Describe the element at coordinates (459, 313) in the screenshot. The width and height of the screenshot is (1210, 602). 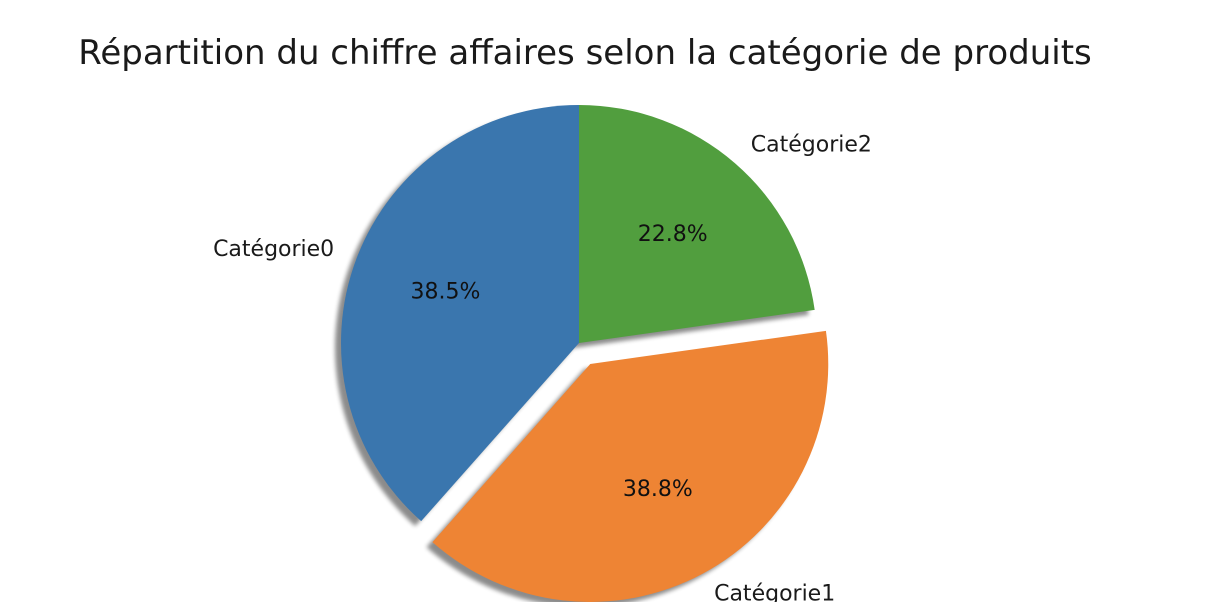
I see `pie-slice-categorie0` at that location.